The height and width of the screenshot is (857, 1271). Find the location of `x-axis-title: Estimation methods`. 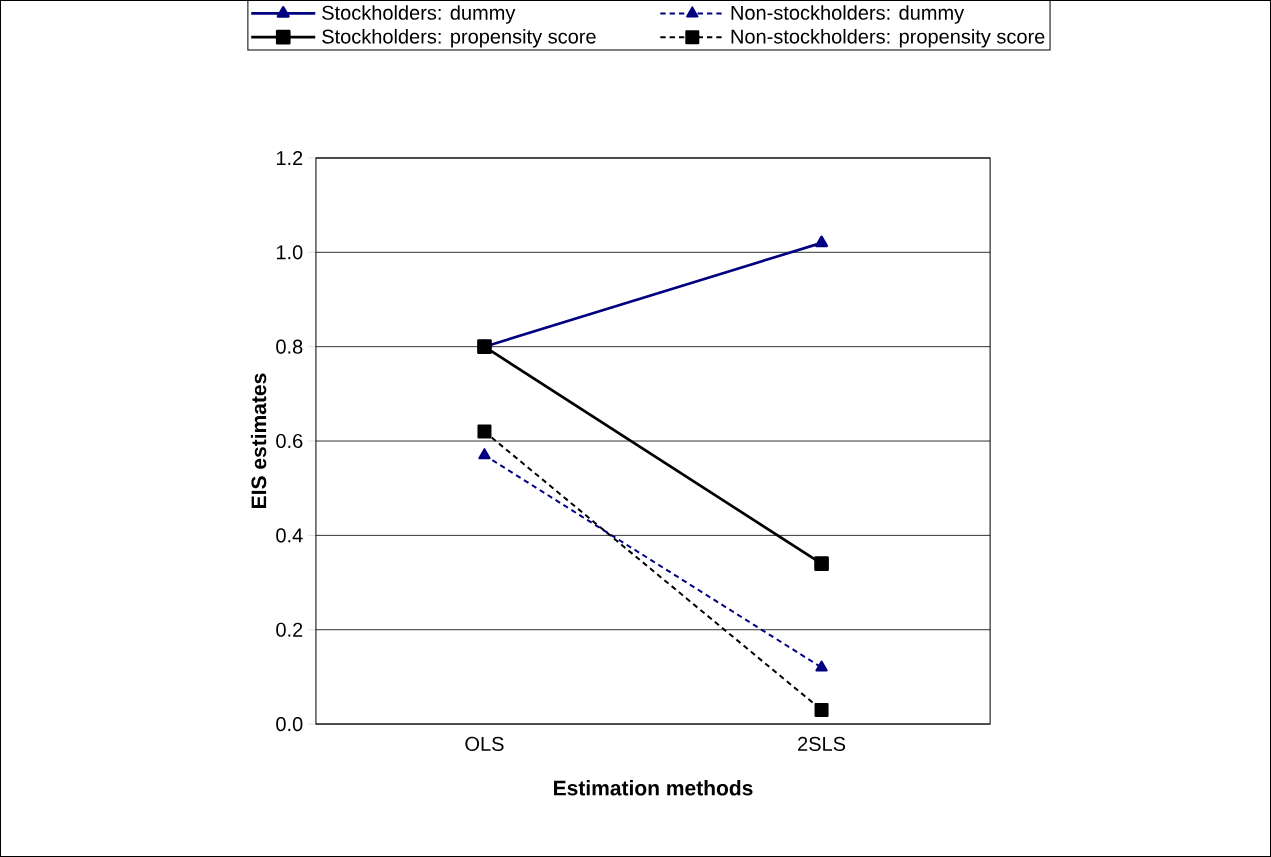

x-axis-title: Estimation methods is located at coordinates (653, 788).